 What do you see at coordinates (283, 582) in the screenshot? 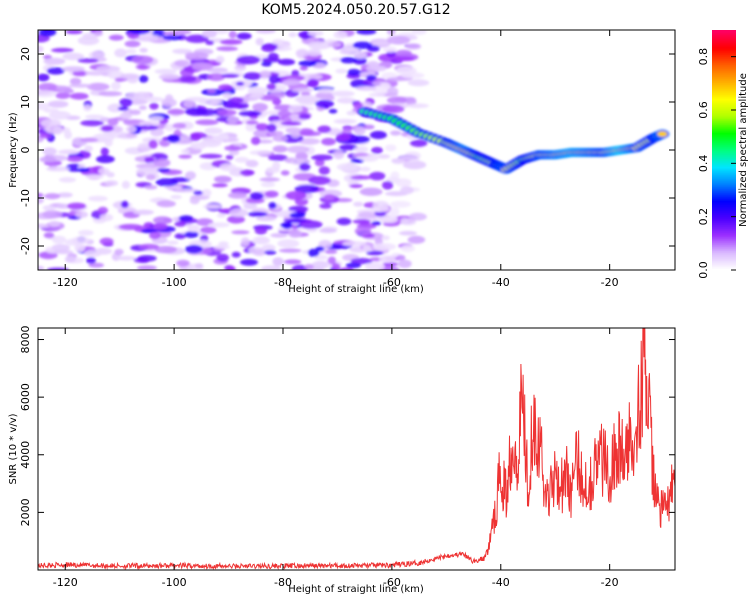
I see `x-tick-label: -80` at bounding box center [283, 582].